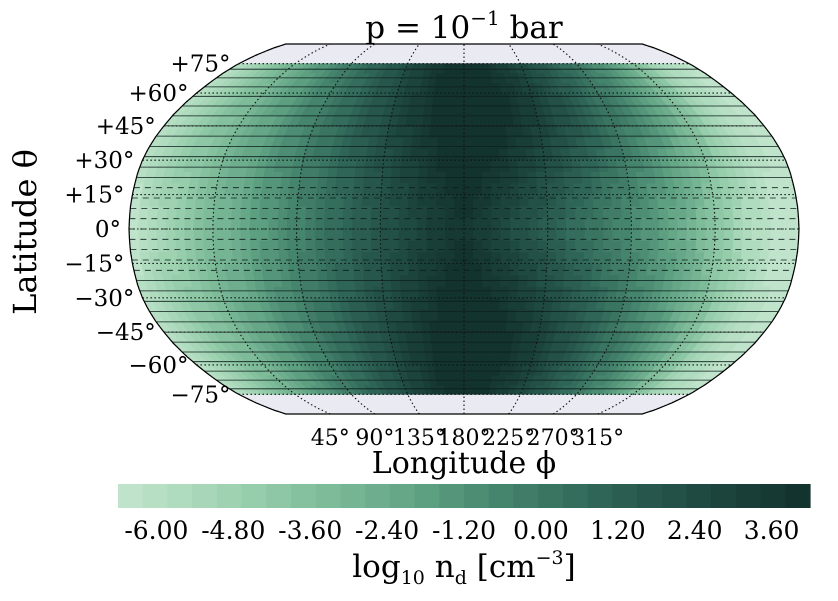  I want to click on heatmap-cell-1976, so click(438, 88).